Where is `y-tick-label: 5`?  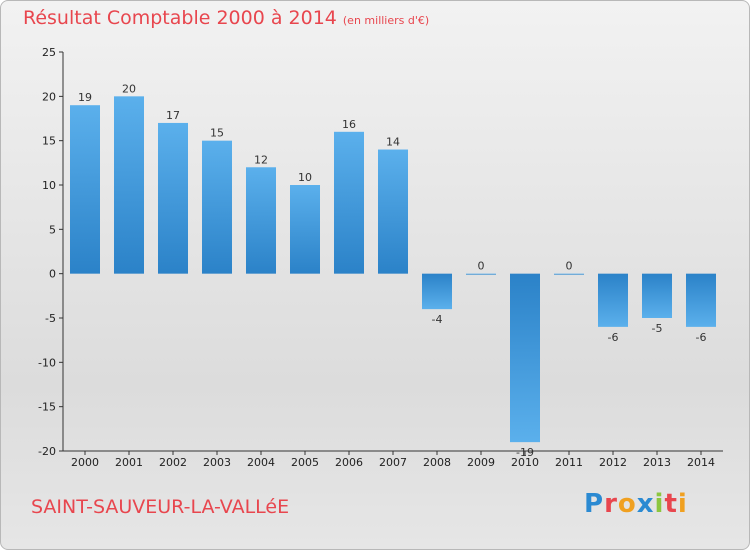 y-tick-label: 5 is located at coordinates (52, 229).